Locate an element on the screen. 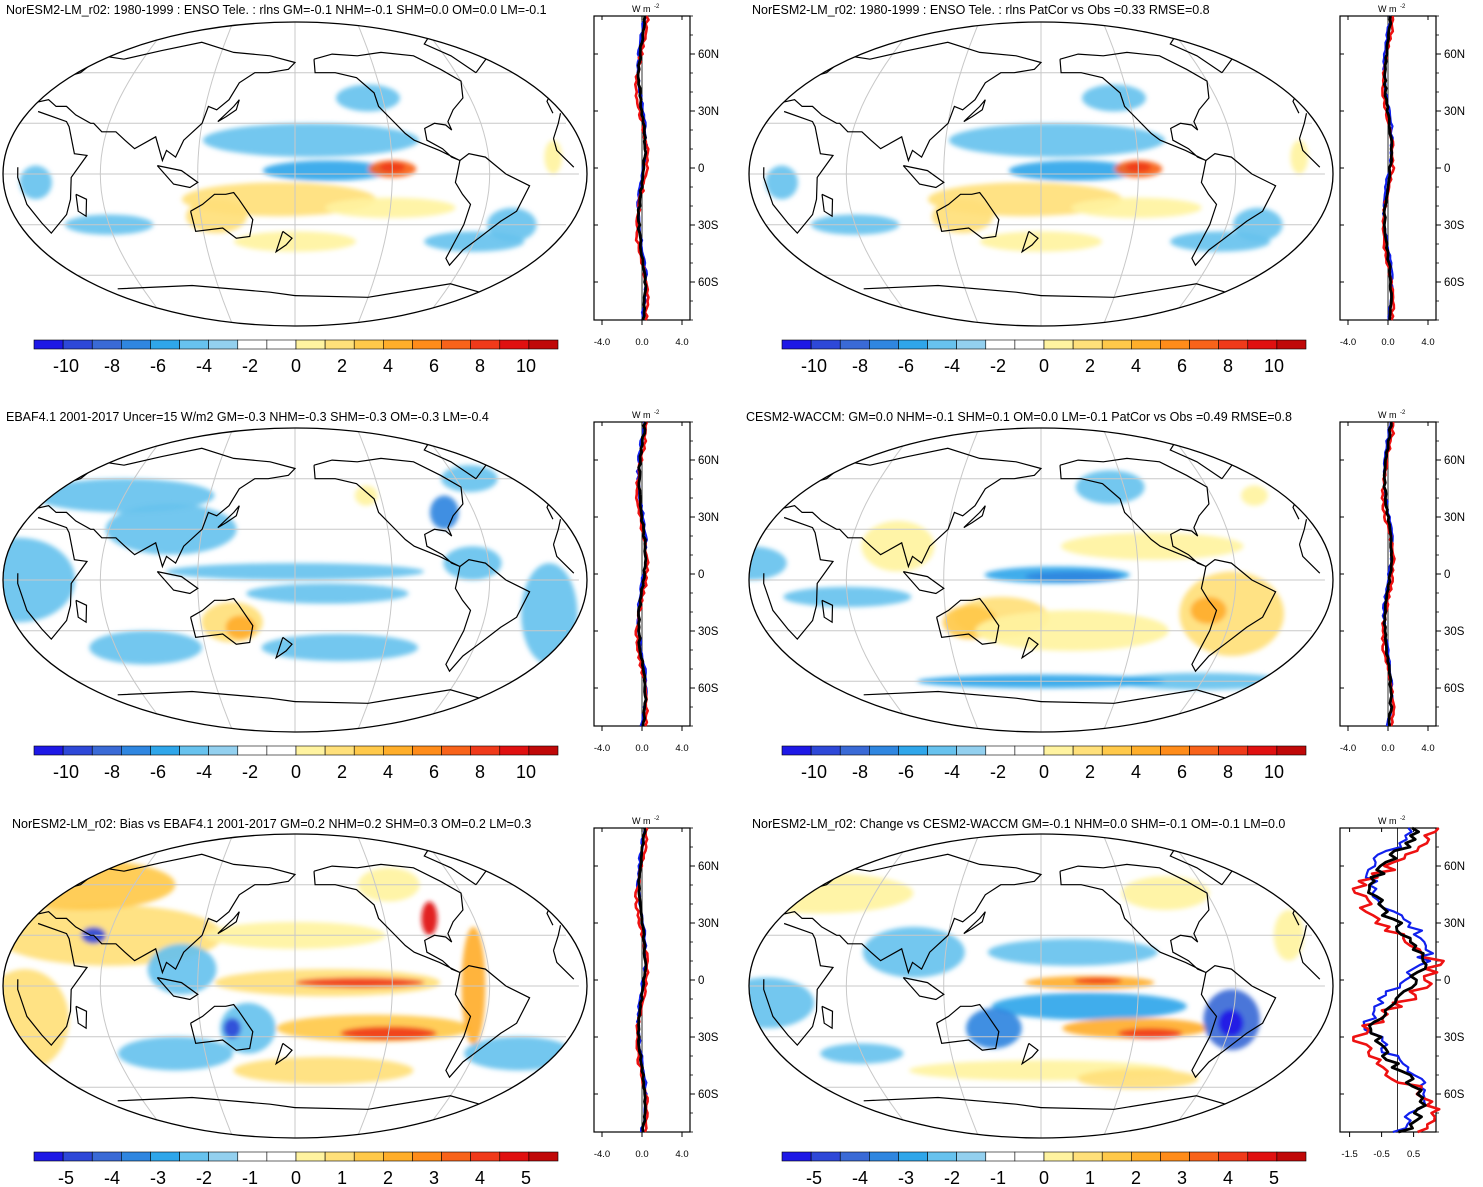 This screenshot has height=1187, width=1483. colorbar-tick-label: 5 is located at coordinates (526, 1177).